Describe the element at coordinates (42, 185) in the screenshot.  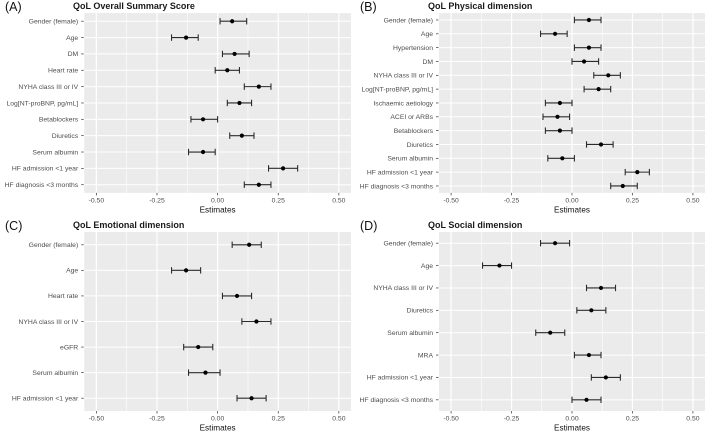
I see `y-axis-label: HF diagnosis <3 months` at that location.